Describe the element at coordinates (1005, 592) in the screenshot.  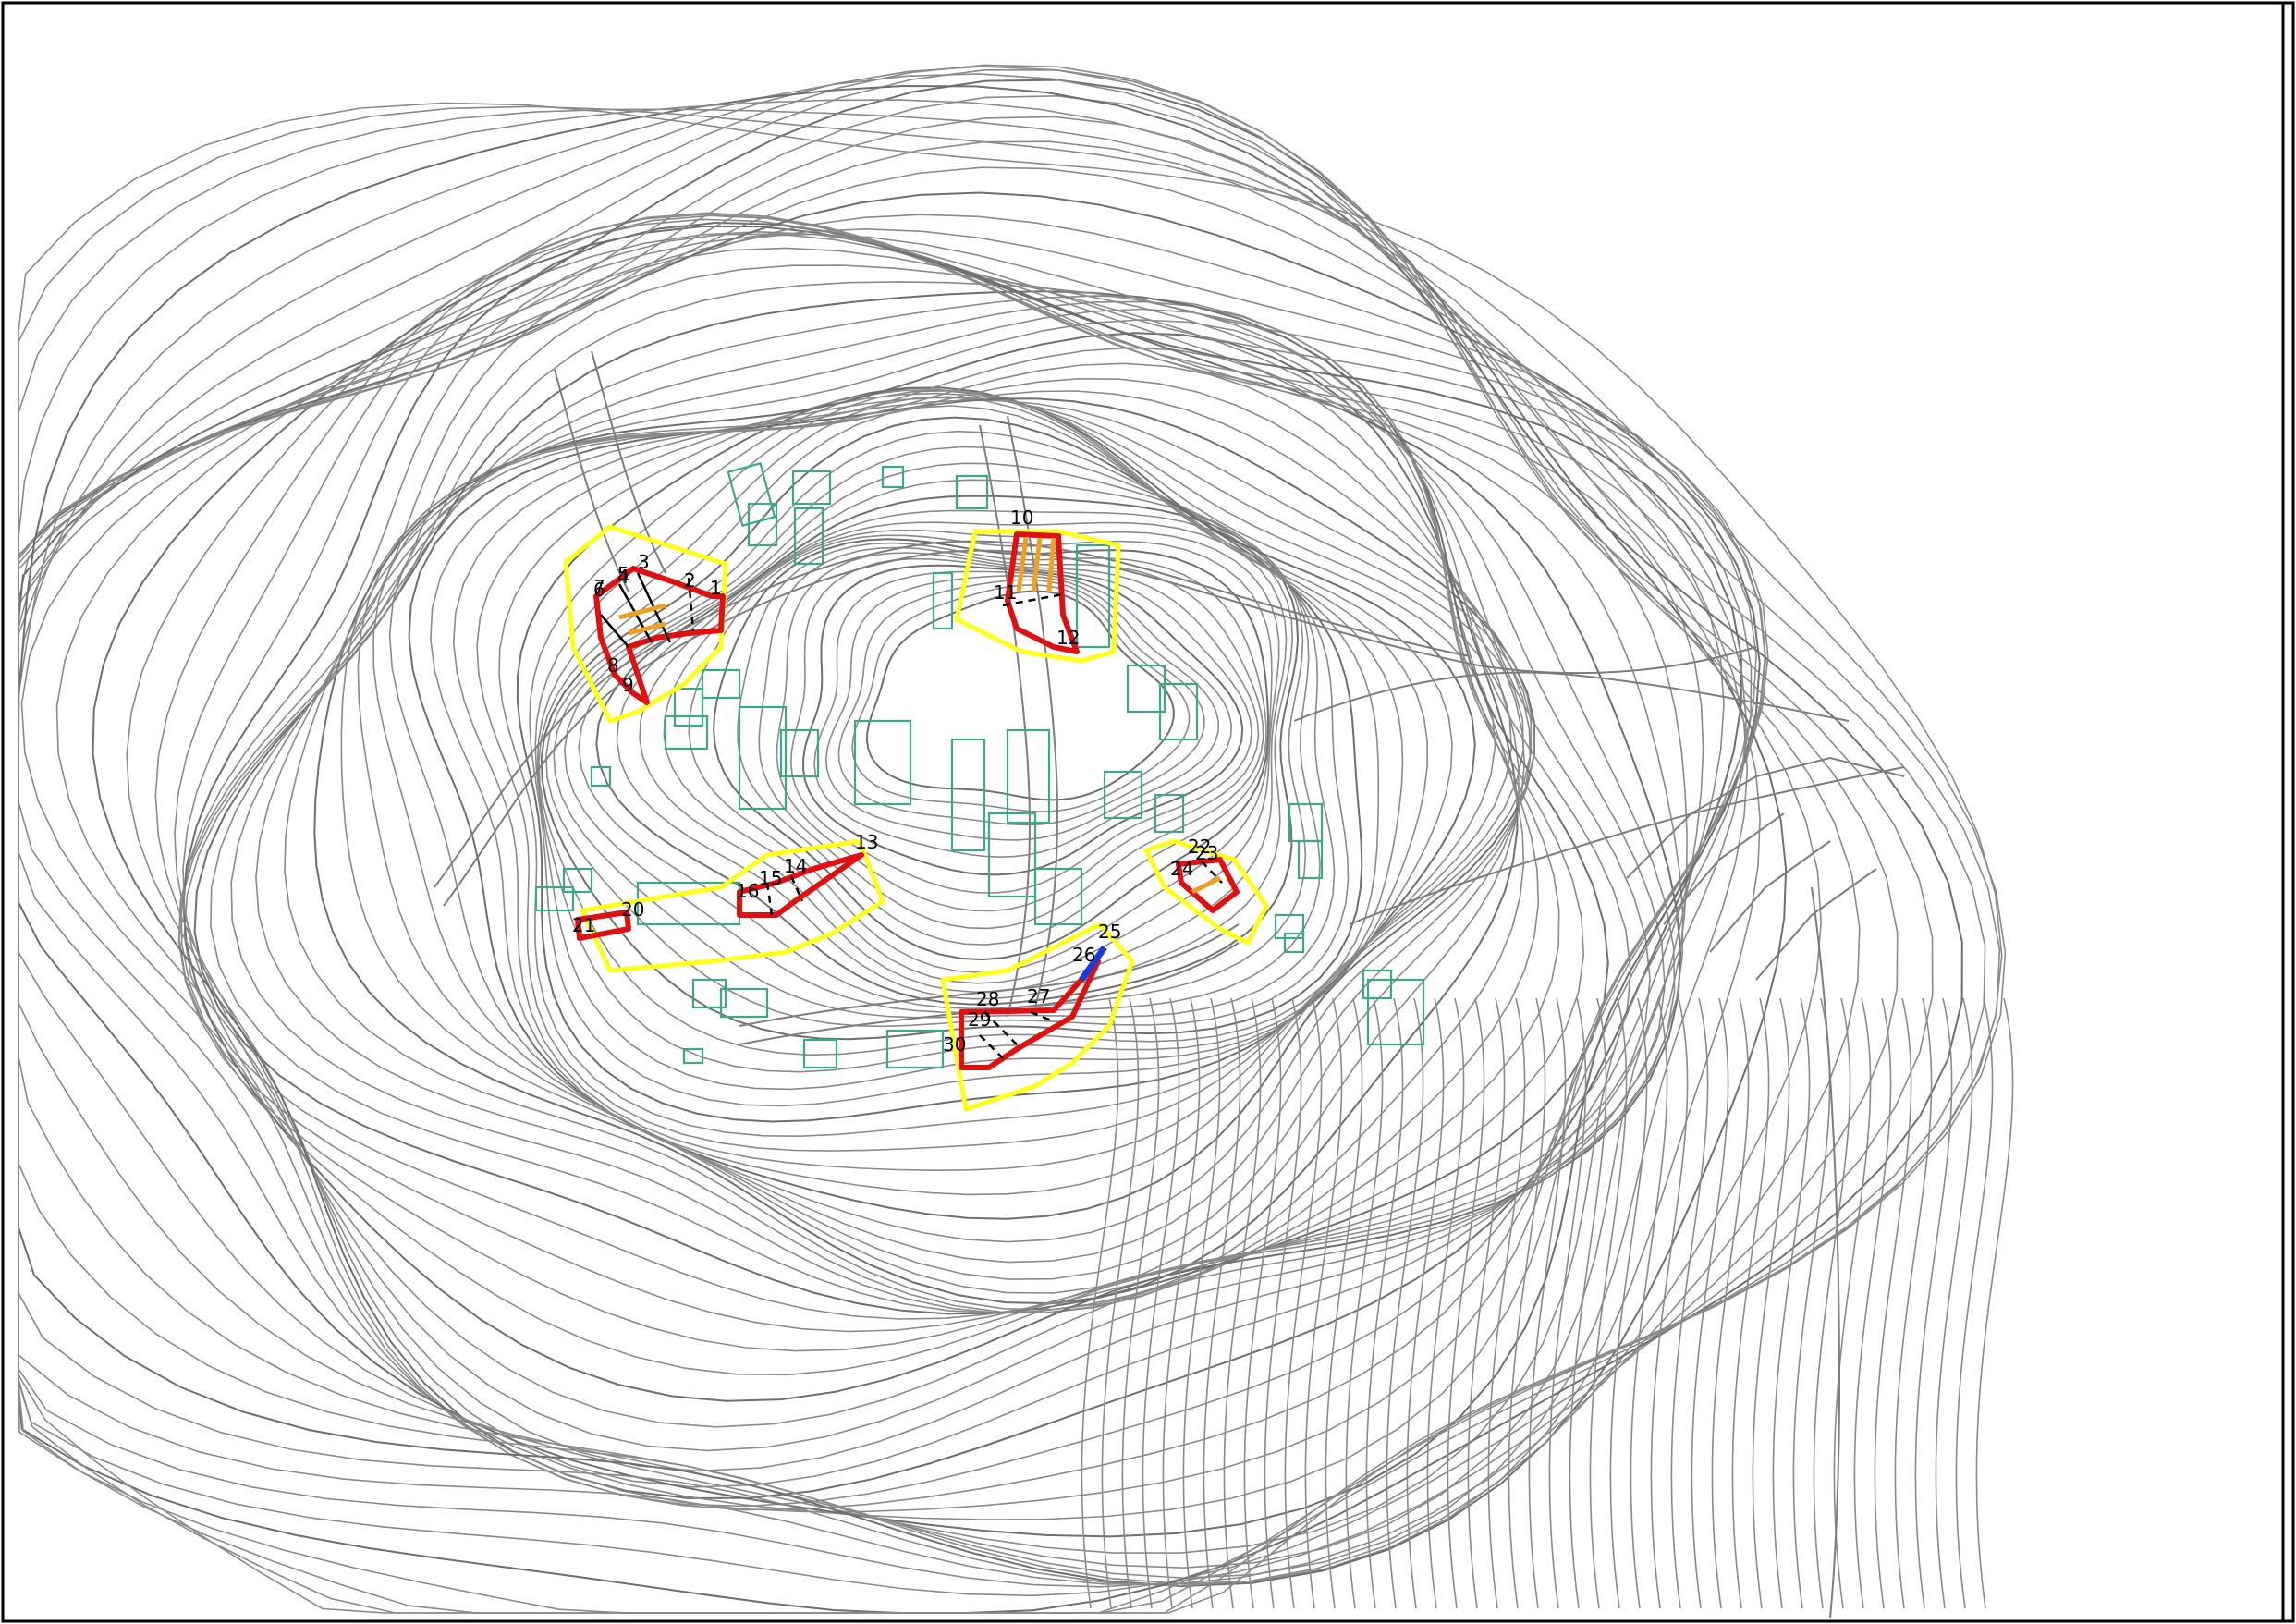
I see `label-11: 11` at that location.